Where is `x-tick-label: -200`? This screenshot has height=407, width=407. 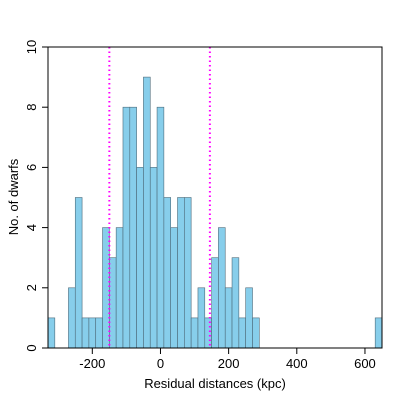 x-tick-label: -200 is located at coordinates (92, 363).